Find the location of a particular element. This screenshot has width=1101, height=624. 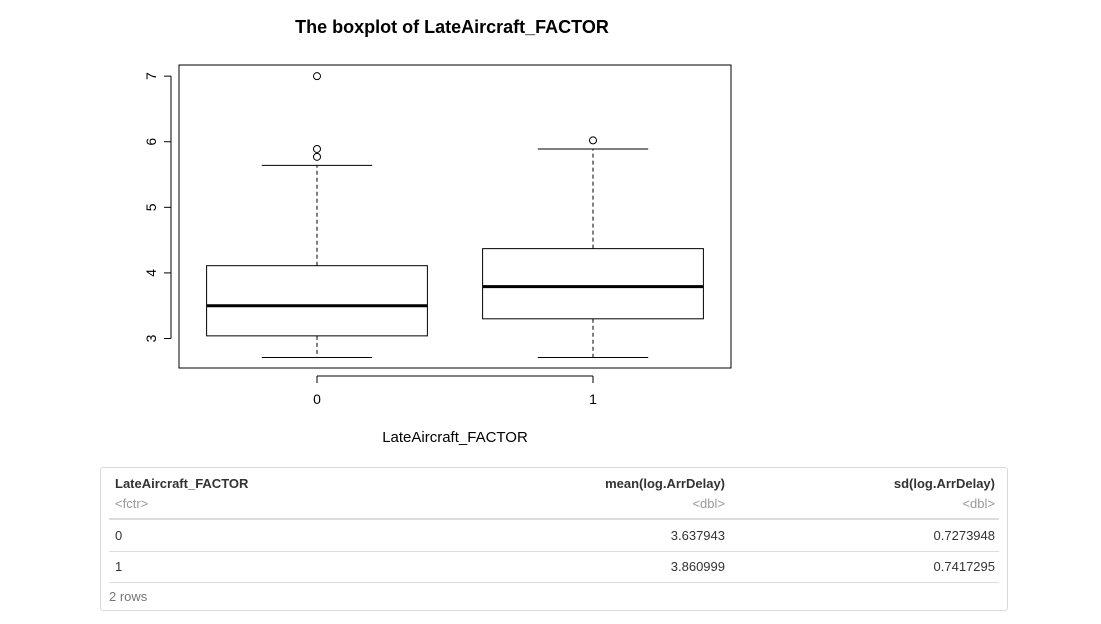

table-cell: 0.7273948 is located at coordinates (964, 535).